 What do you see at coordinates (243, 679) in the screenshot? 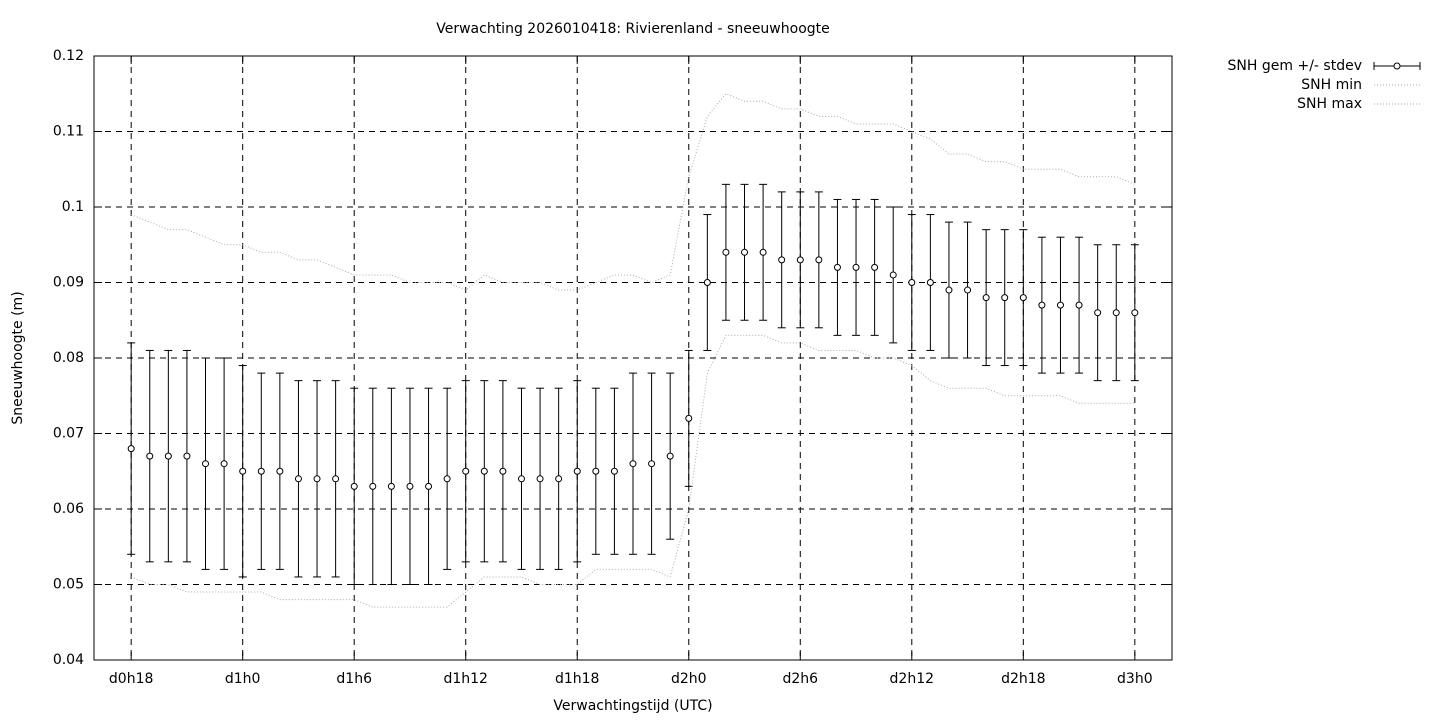
I see `x-tick-label: d1h0` at bounding box center [243, 679].